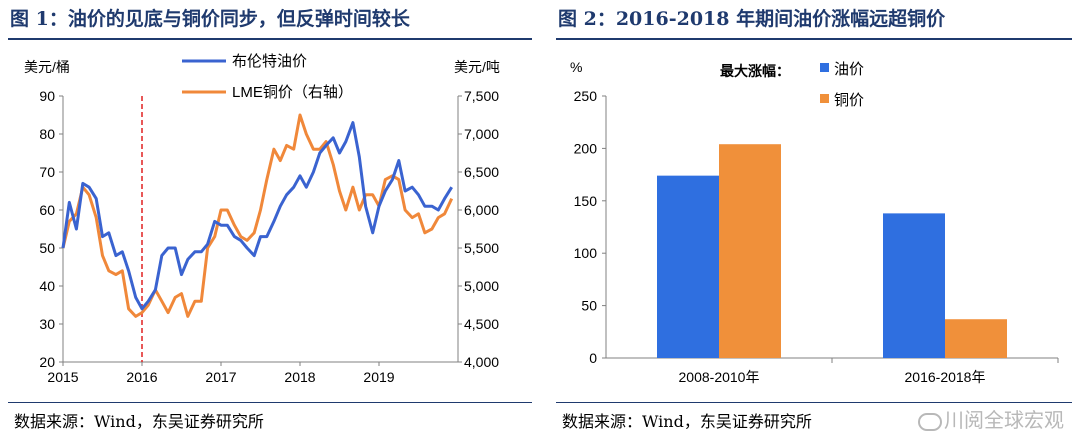  What do you see at coordinates (47, 67) in the screenshot?
I see `left-axis-unit: 美元/桶` at bounding box center [47, 67].